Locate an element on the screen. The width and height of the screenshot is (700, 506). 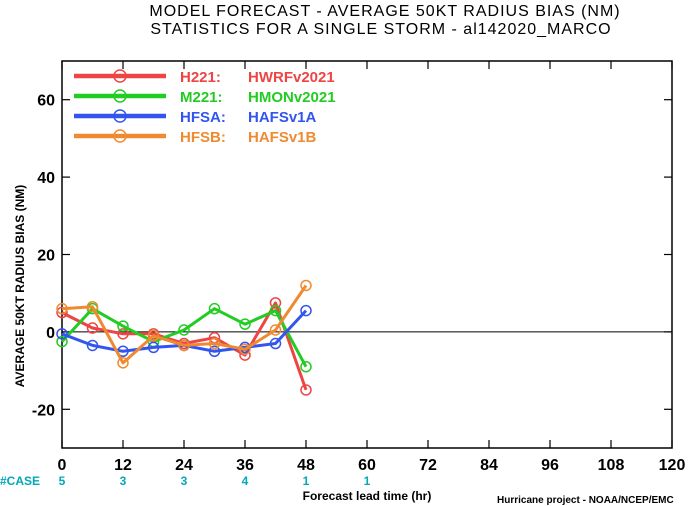
x-tick-label: 48 is located at coordinates (306, 465).